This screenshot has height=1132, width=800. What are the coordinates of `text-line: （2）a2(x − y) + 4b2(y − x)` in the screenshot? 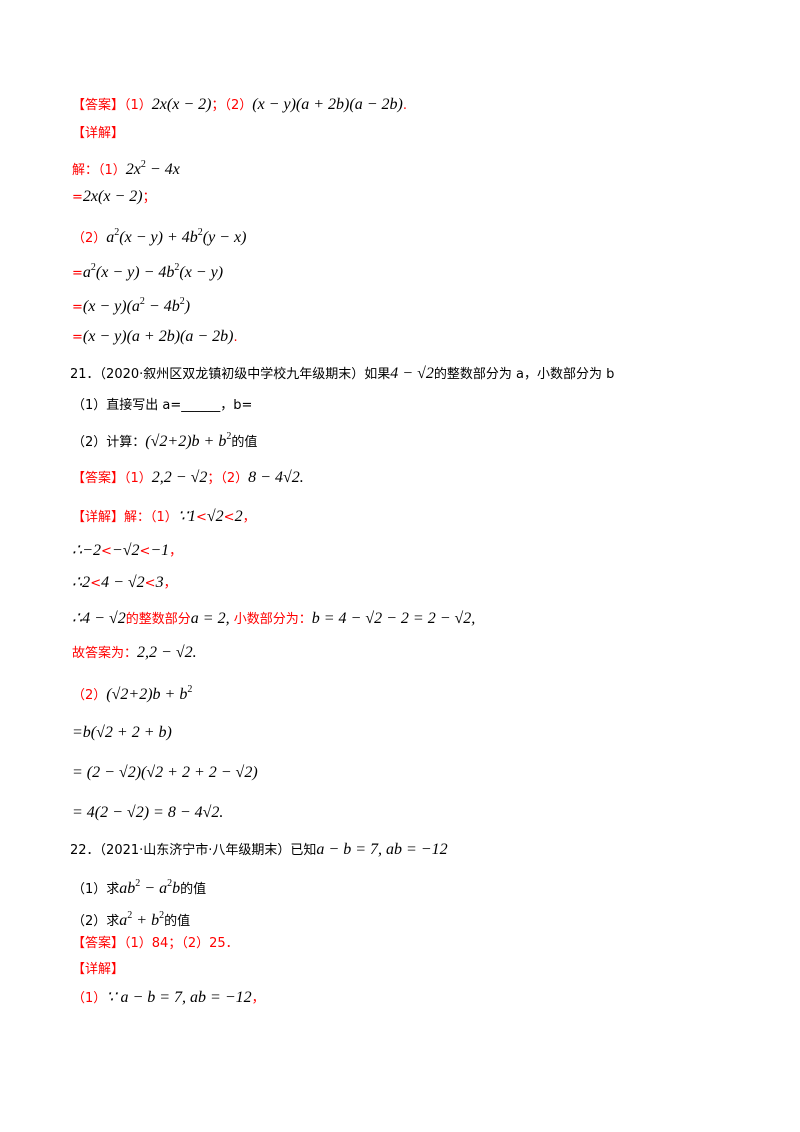 It's located at (159, 236).